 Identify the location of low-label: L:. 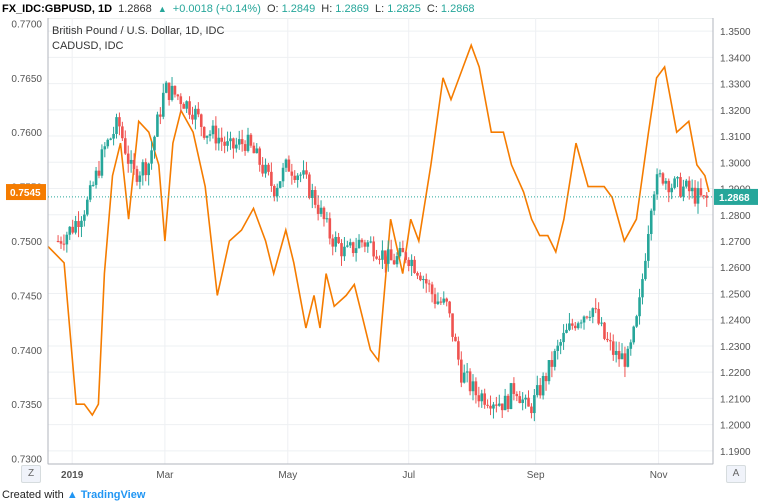
(380, 9).